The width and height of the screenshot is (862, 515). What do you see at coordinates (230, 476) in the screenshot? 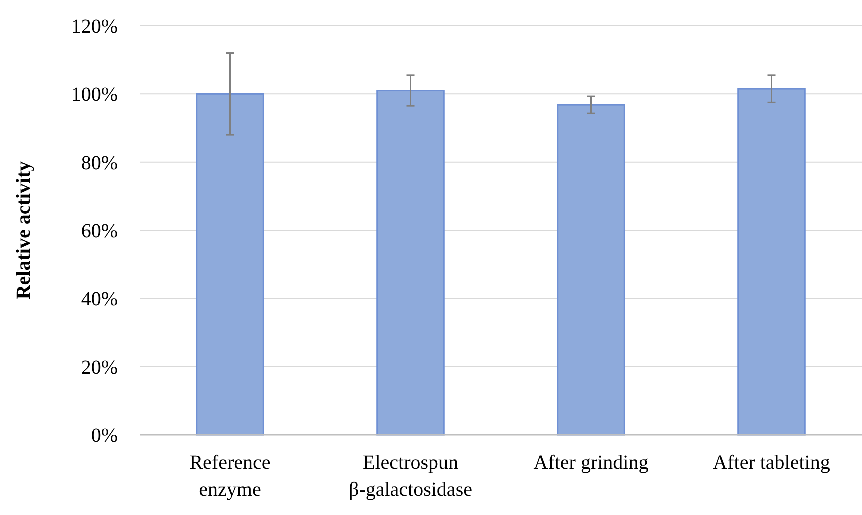
I see `x-tick-label: Reference enzyme` at bounding box center [230, 476].